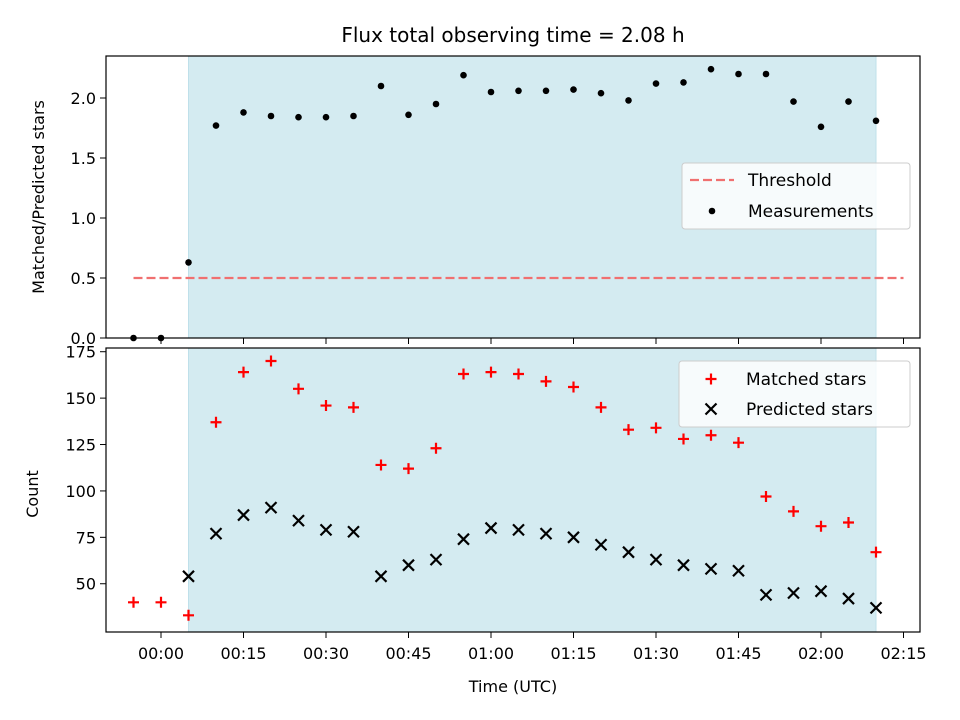 The height and width of the screenshot is (720, 960). Describe the element at coordinates (83, 98) in the screenshot. I see `y-tick-label: 2.0` at that location.